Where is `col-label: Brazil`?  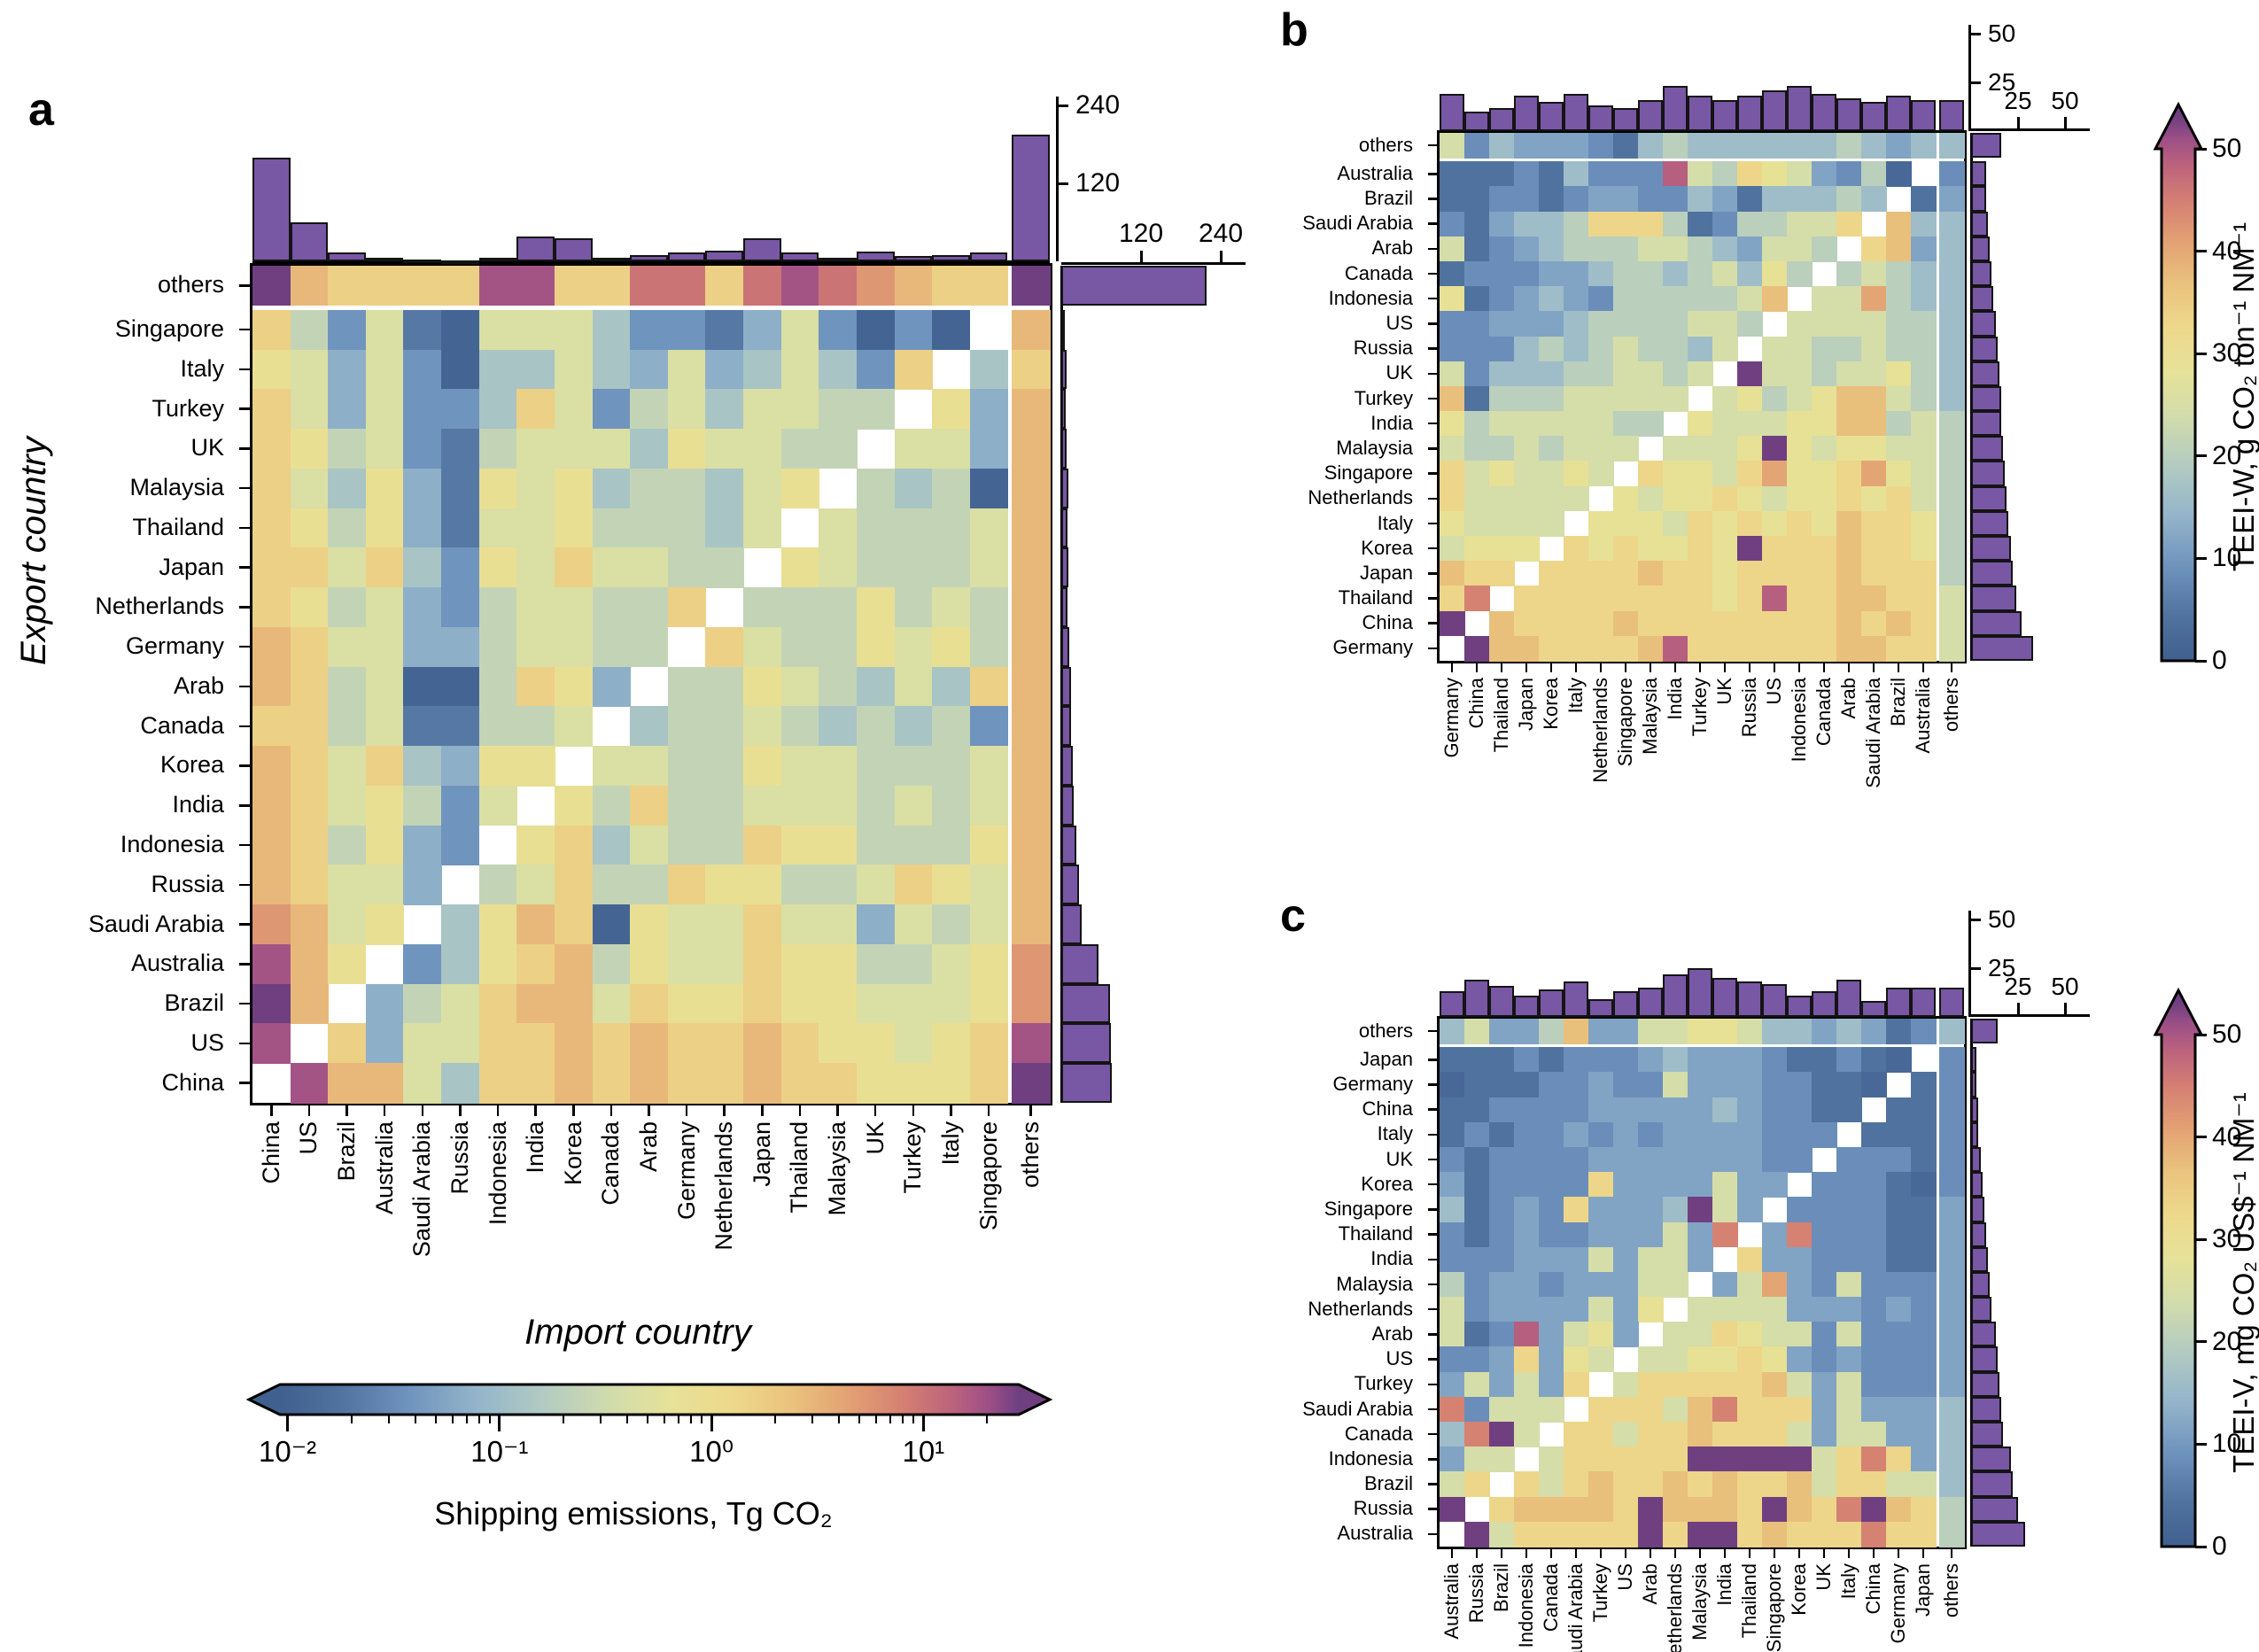 col-label: Brazil is located at coordinates (1898, 702).